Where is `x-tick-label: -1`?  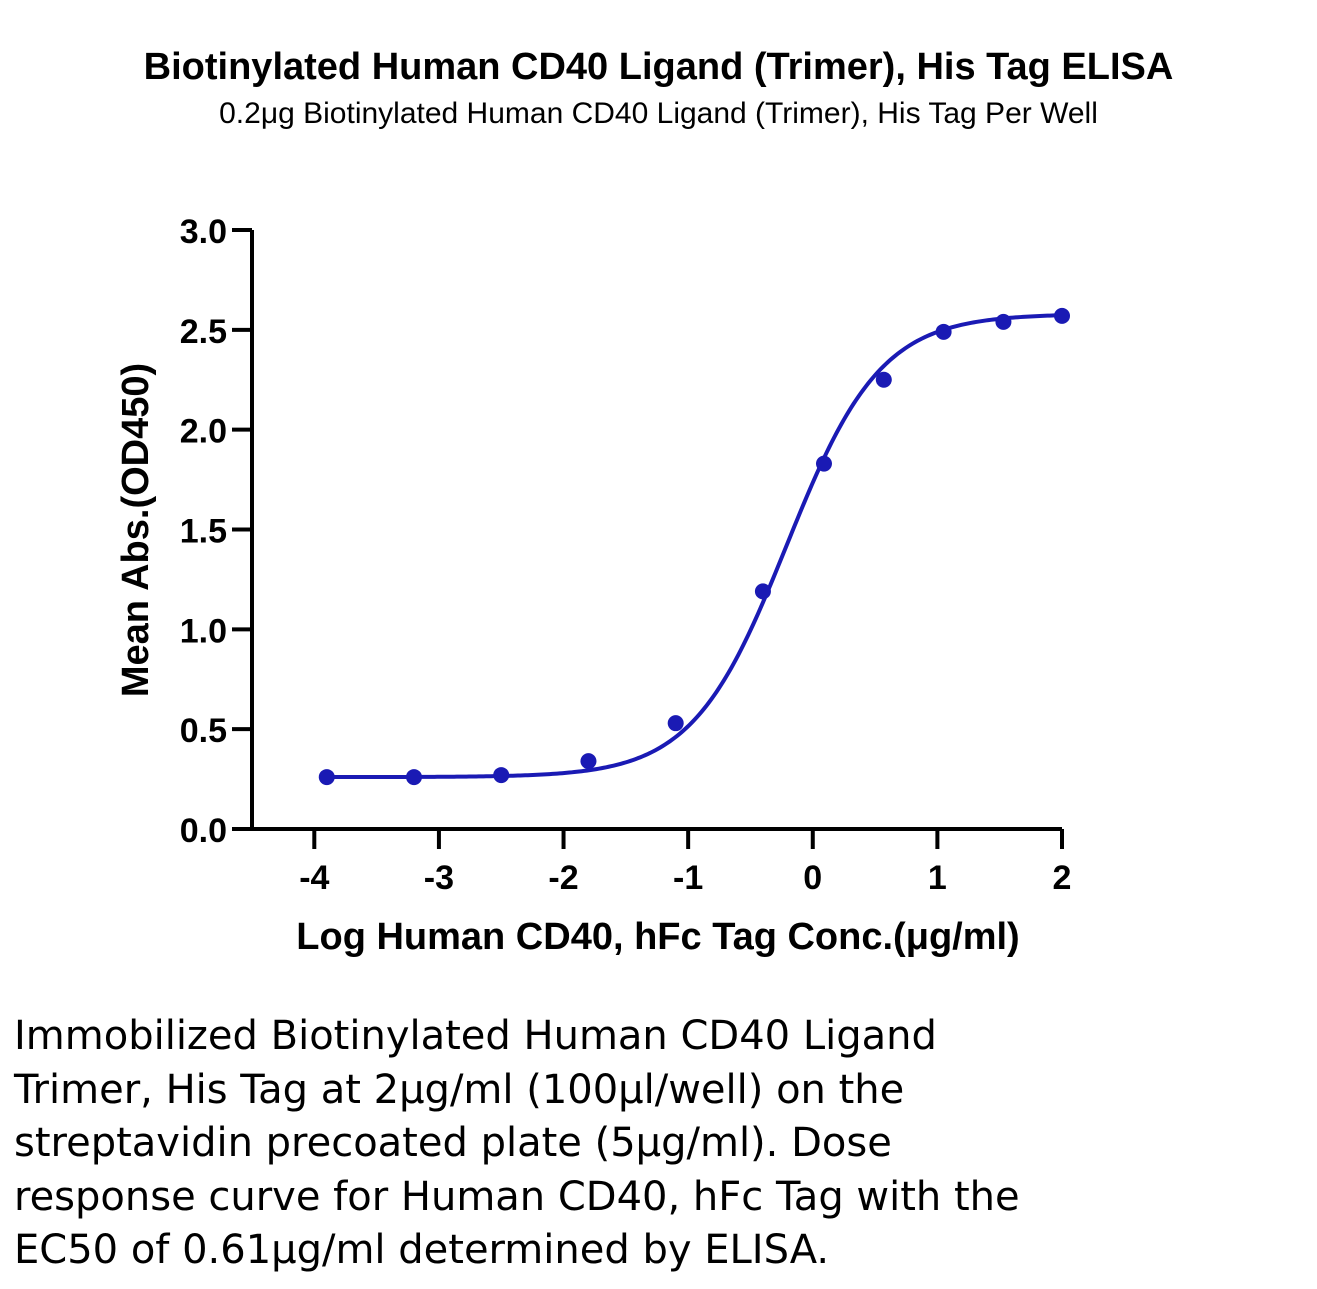
x-tick-label: -1 is located at coordinates (688, 878).